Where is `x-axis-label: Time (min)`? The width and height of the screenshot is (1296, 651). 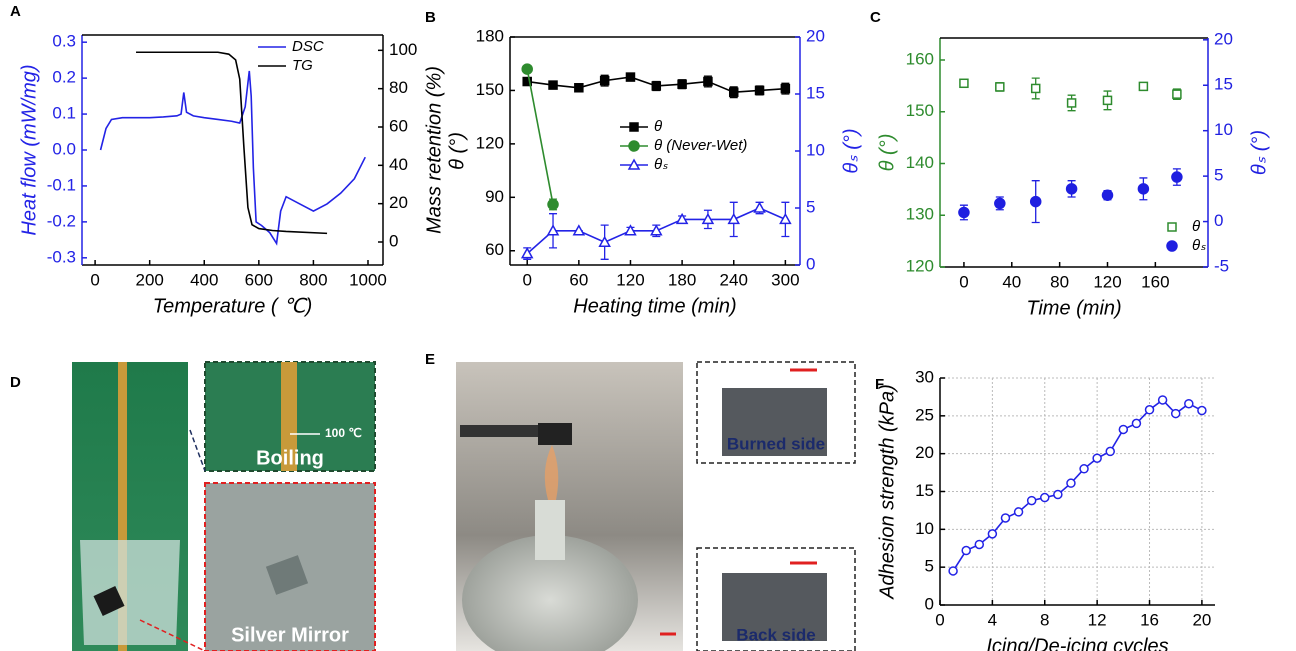 x-axis-label: Time (min) is located at coordinates (1073, 308).